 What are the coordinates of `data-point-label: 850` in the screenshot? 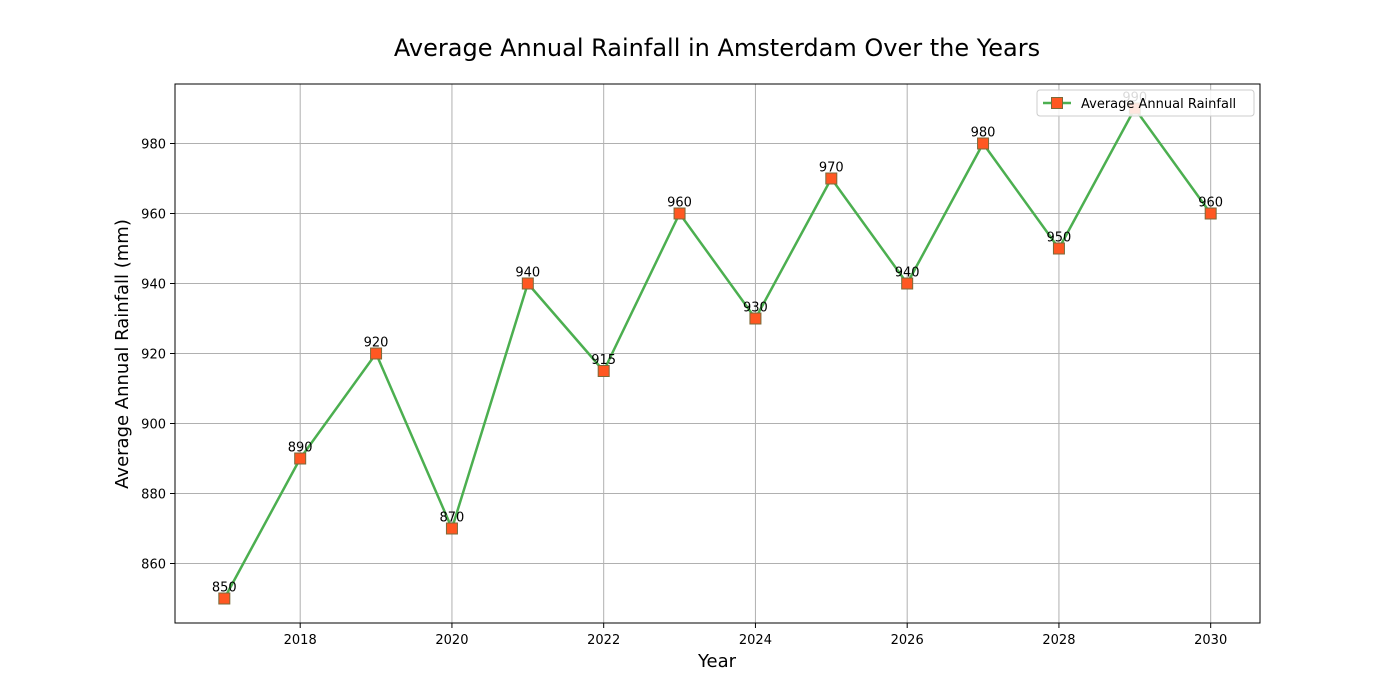 It's located at (224, 588).